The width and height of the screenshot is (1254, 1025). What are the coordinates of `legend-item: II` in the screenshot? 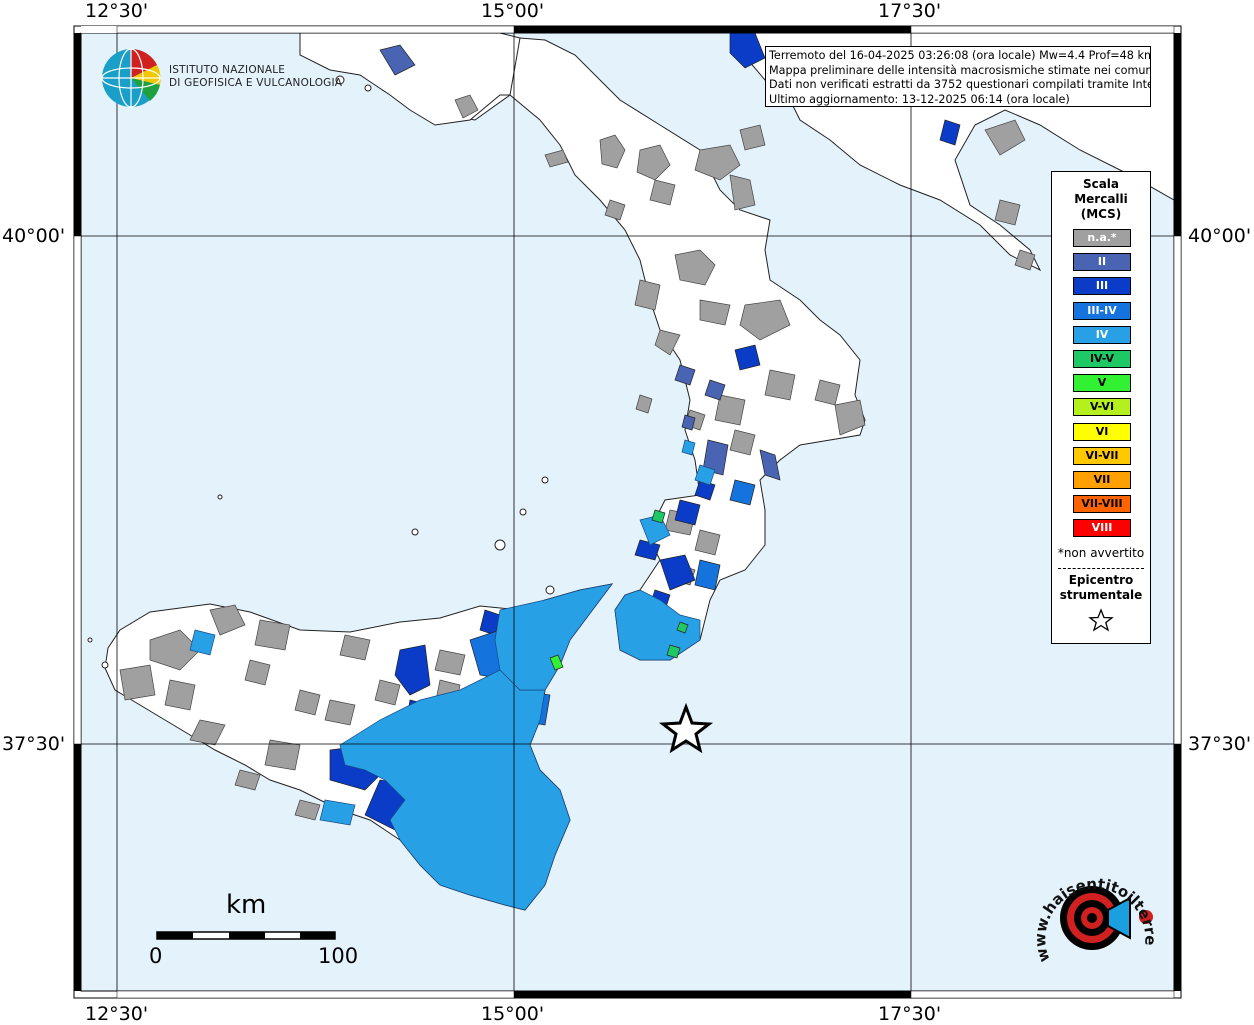 It's located at (1102, 262).